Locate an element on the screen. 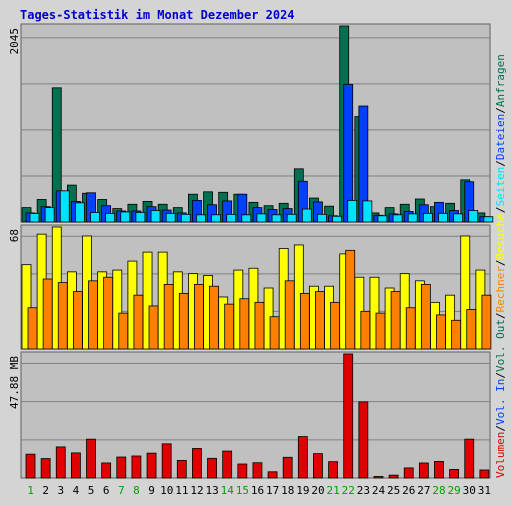  ymax-label-hits: 2045 is located at coordinates (14, 41).